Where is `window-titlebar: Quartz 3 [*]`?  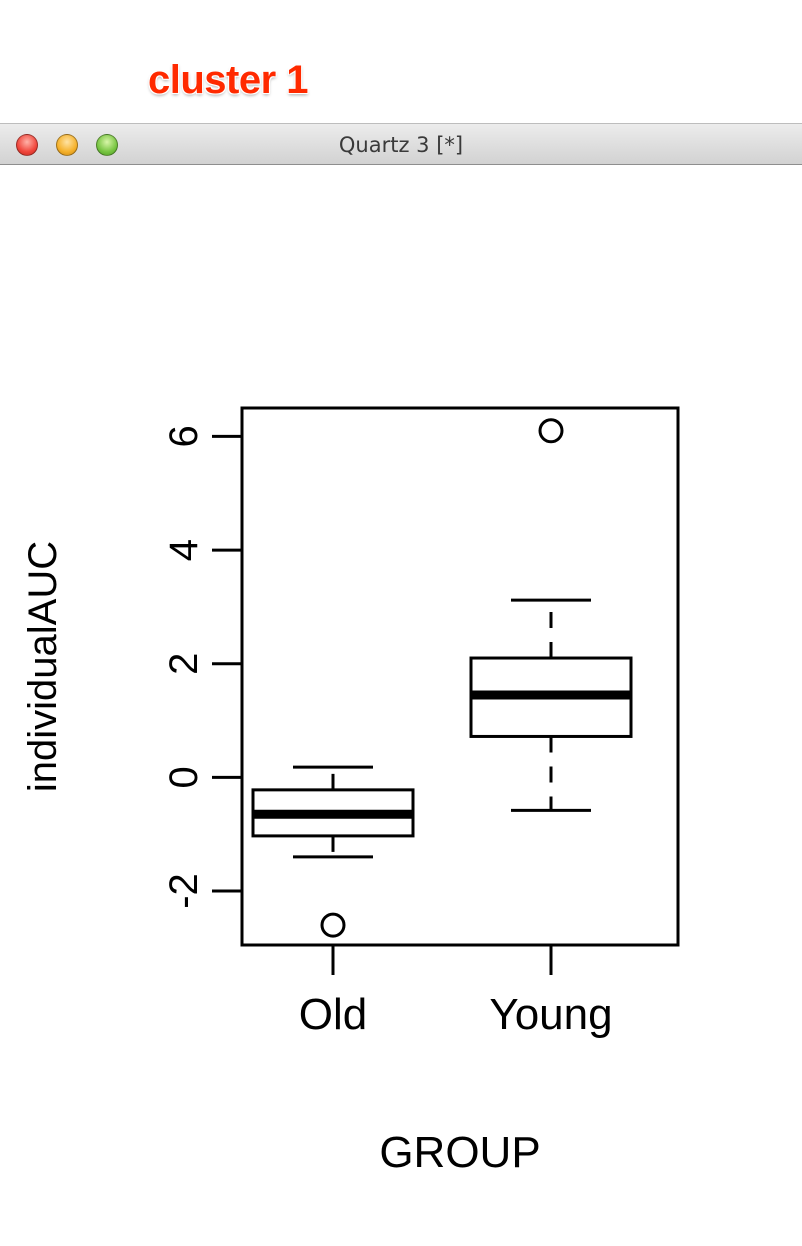
window-titlebar: Quartz 3 [*] is located at coordinates (401, 144).